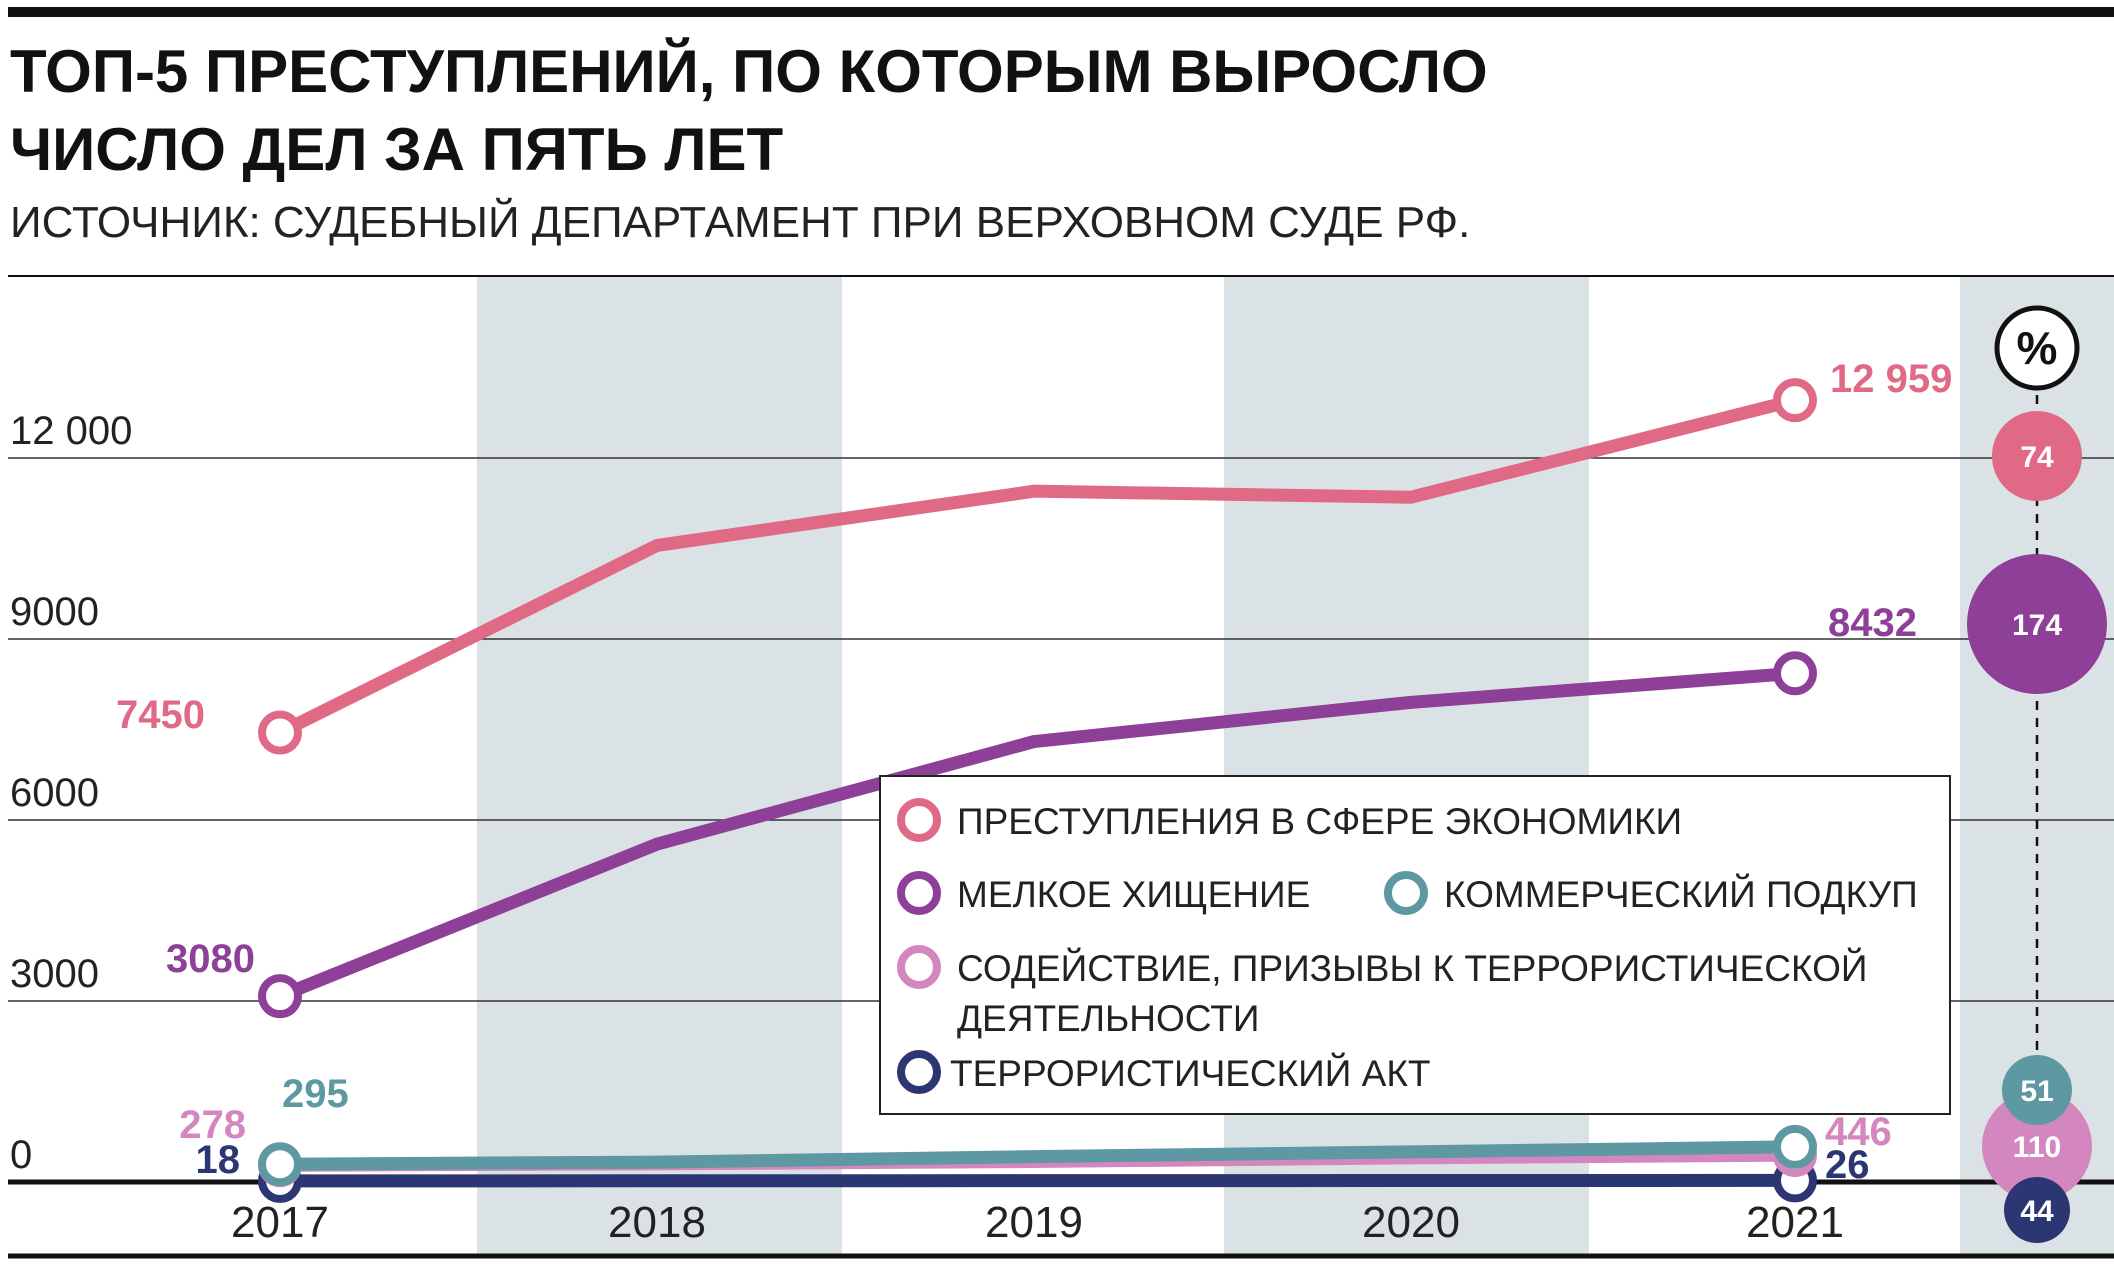  Describe the element at coordinates (1037, 1155) in the screenshot. I see `series-line` at that location.